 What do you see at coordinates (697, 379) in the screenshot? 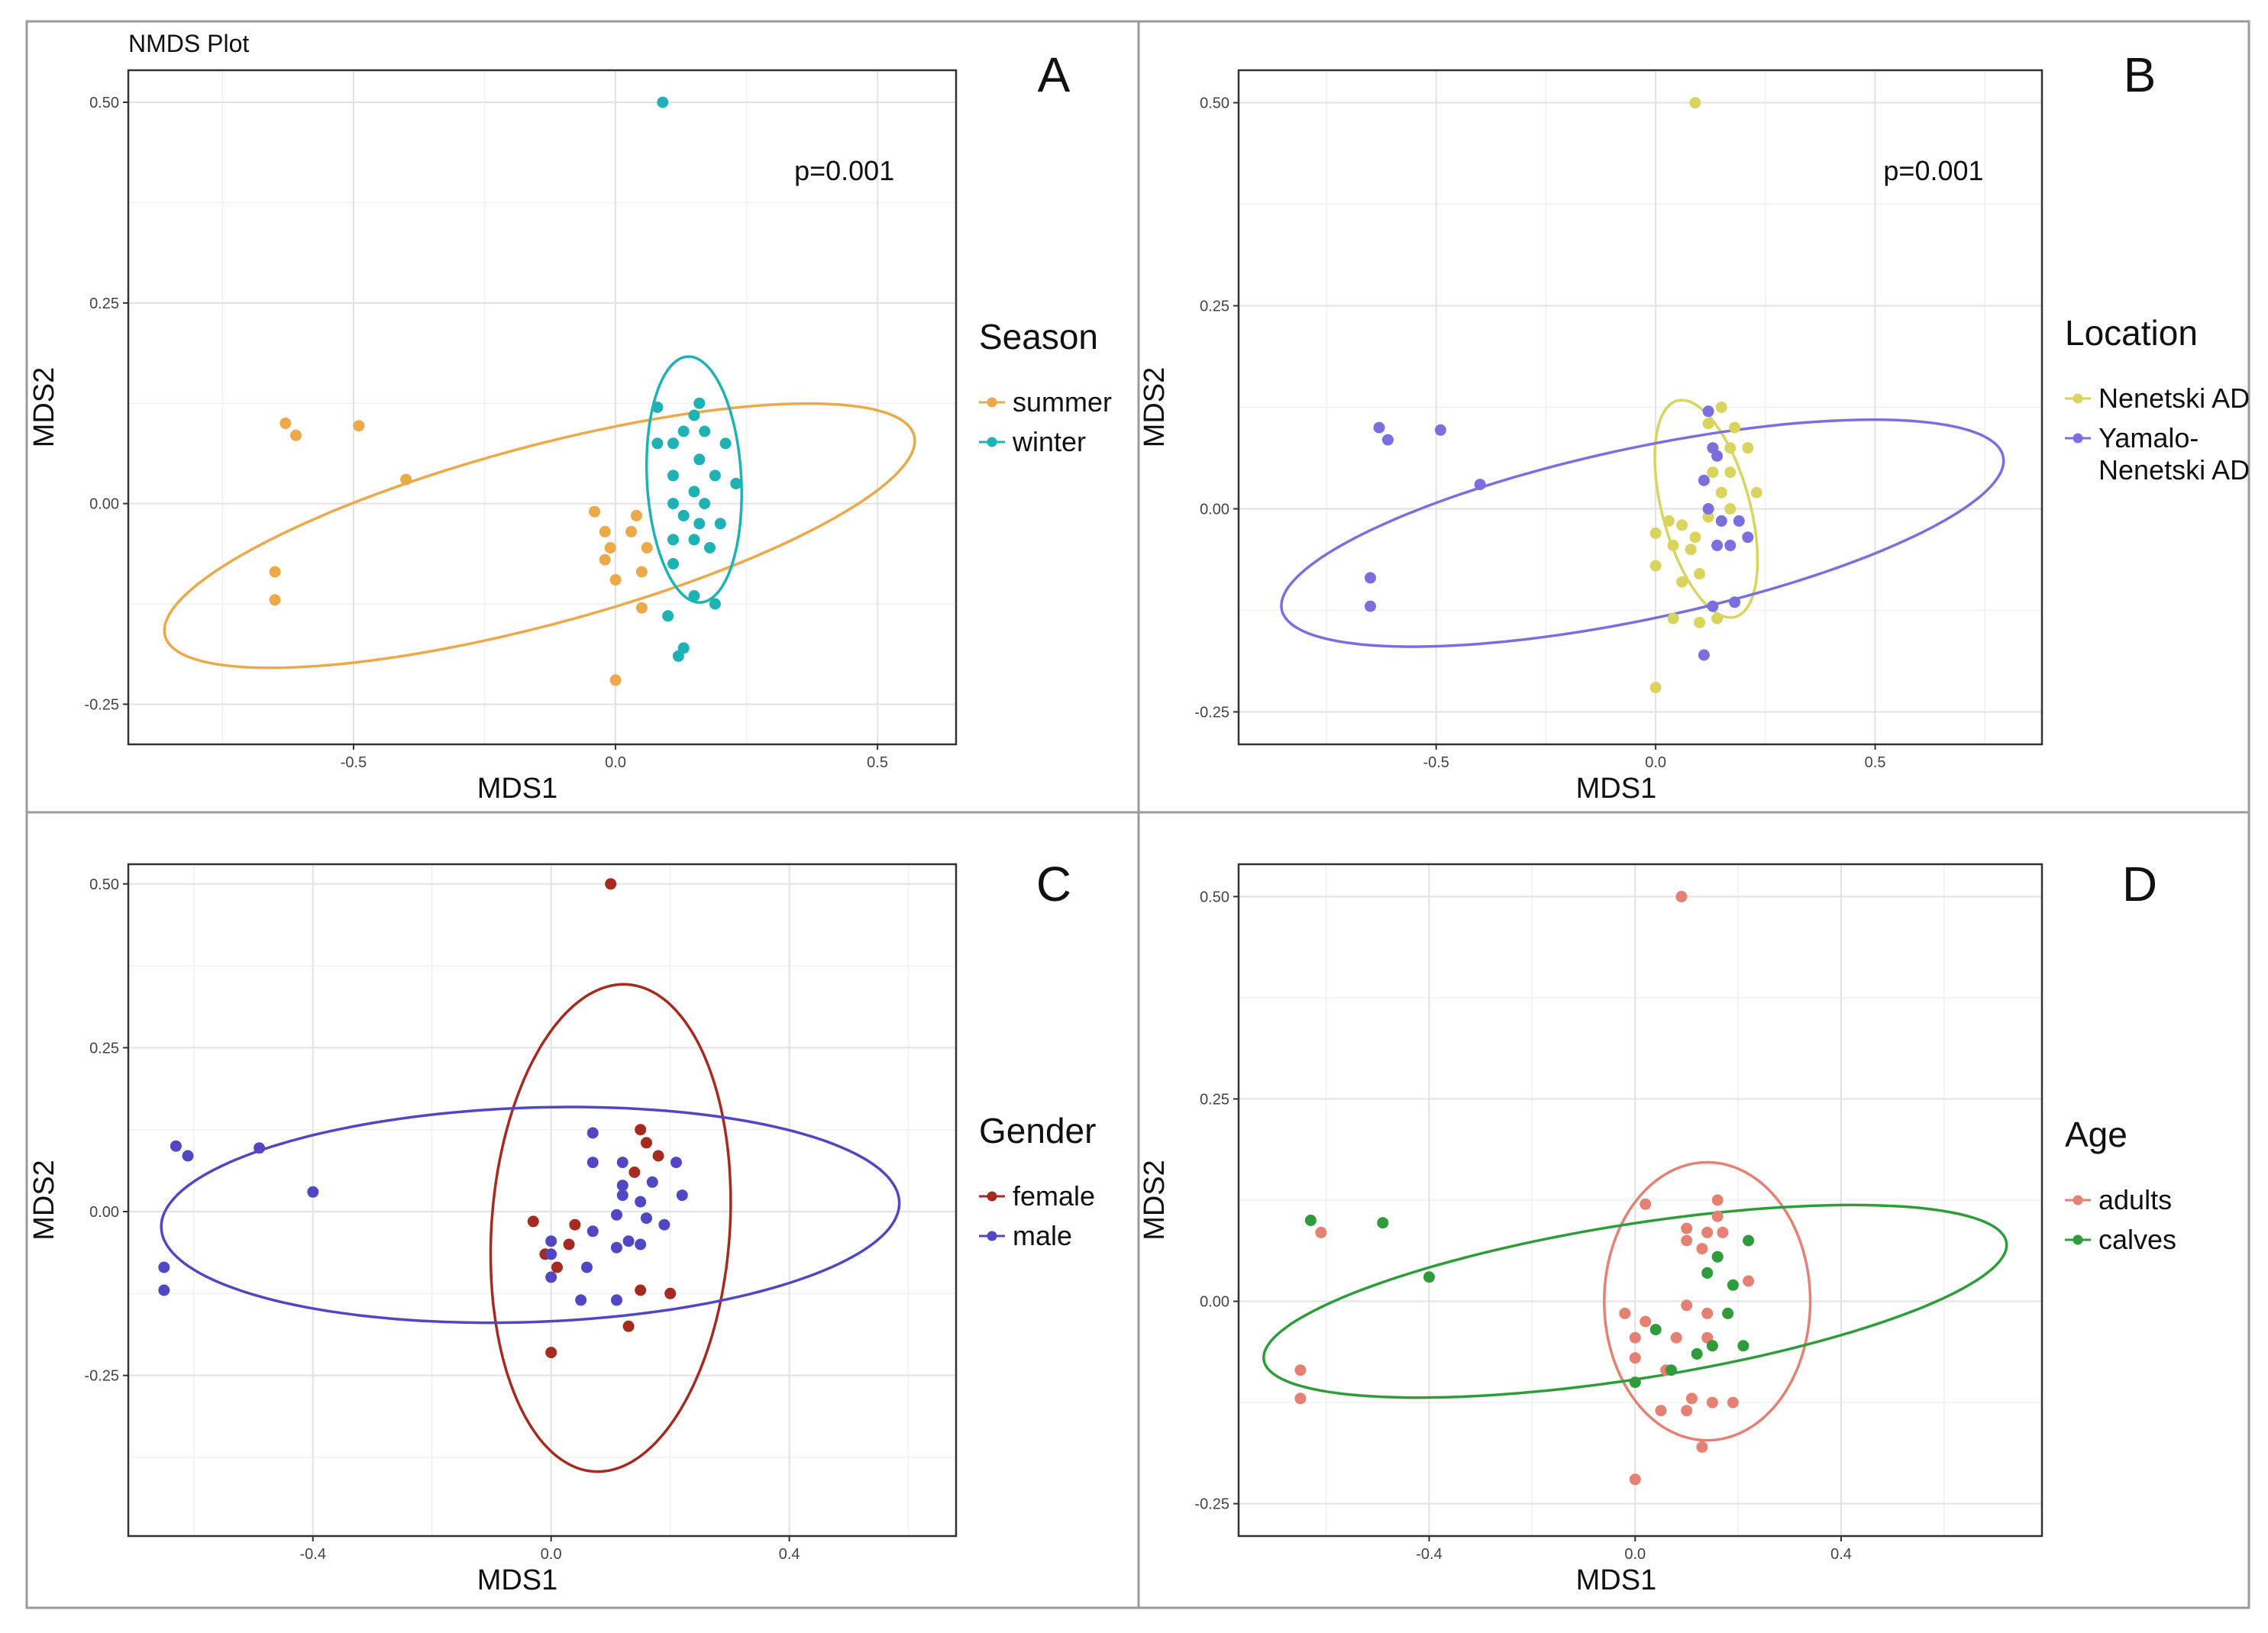
I see `series-winter` at bounding box center [697, 379].